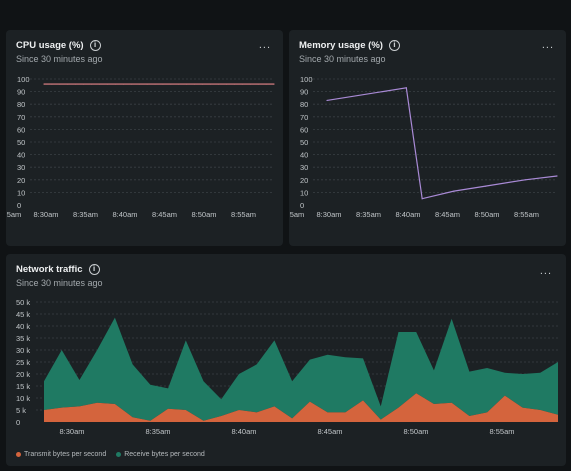 This screenshot has height=471, width=571. I want to click on legend-label-receive: Receive bytes per second, so click(164, 454).